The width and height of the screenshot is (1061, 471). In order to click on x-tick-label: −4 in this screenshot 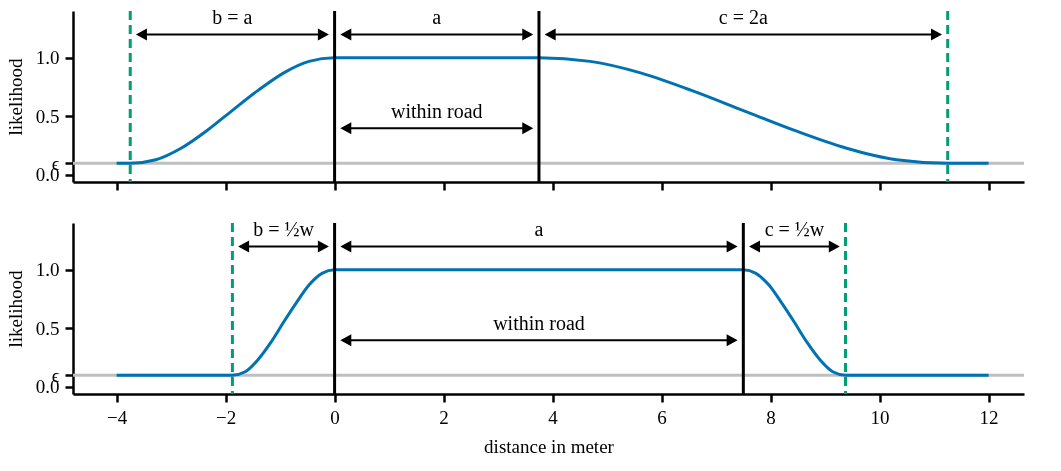, I will do `click(117, 417)`.